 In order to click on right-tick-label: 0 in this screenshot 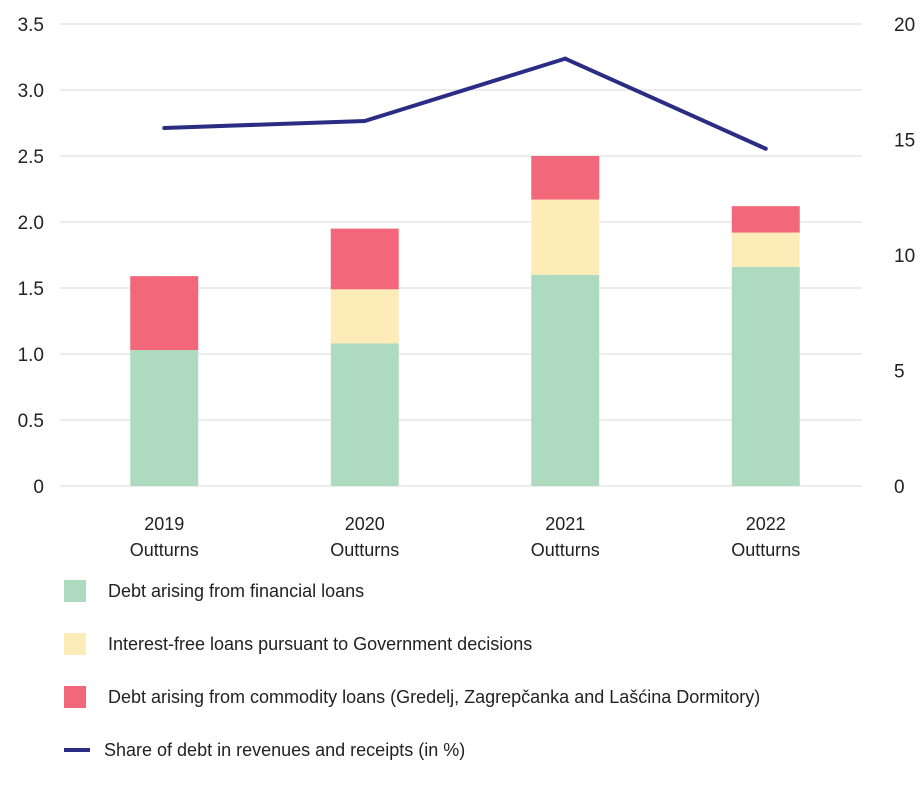, I will do `click(899, 487)`.